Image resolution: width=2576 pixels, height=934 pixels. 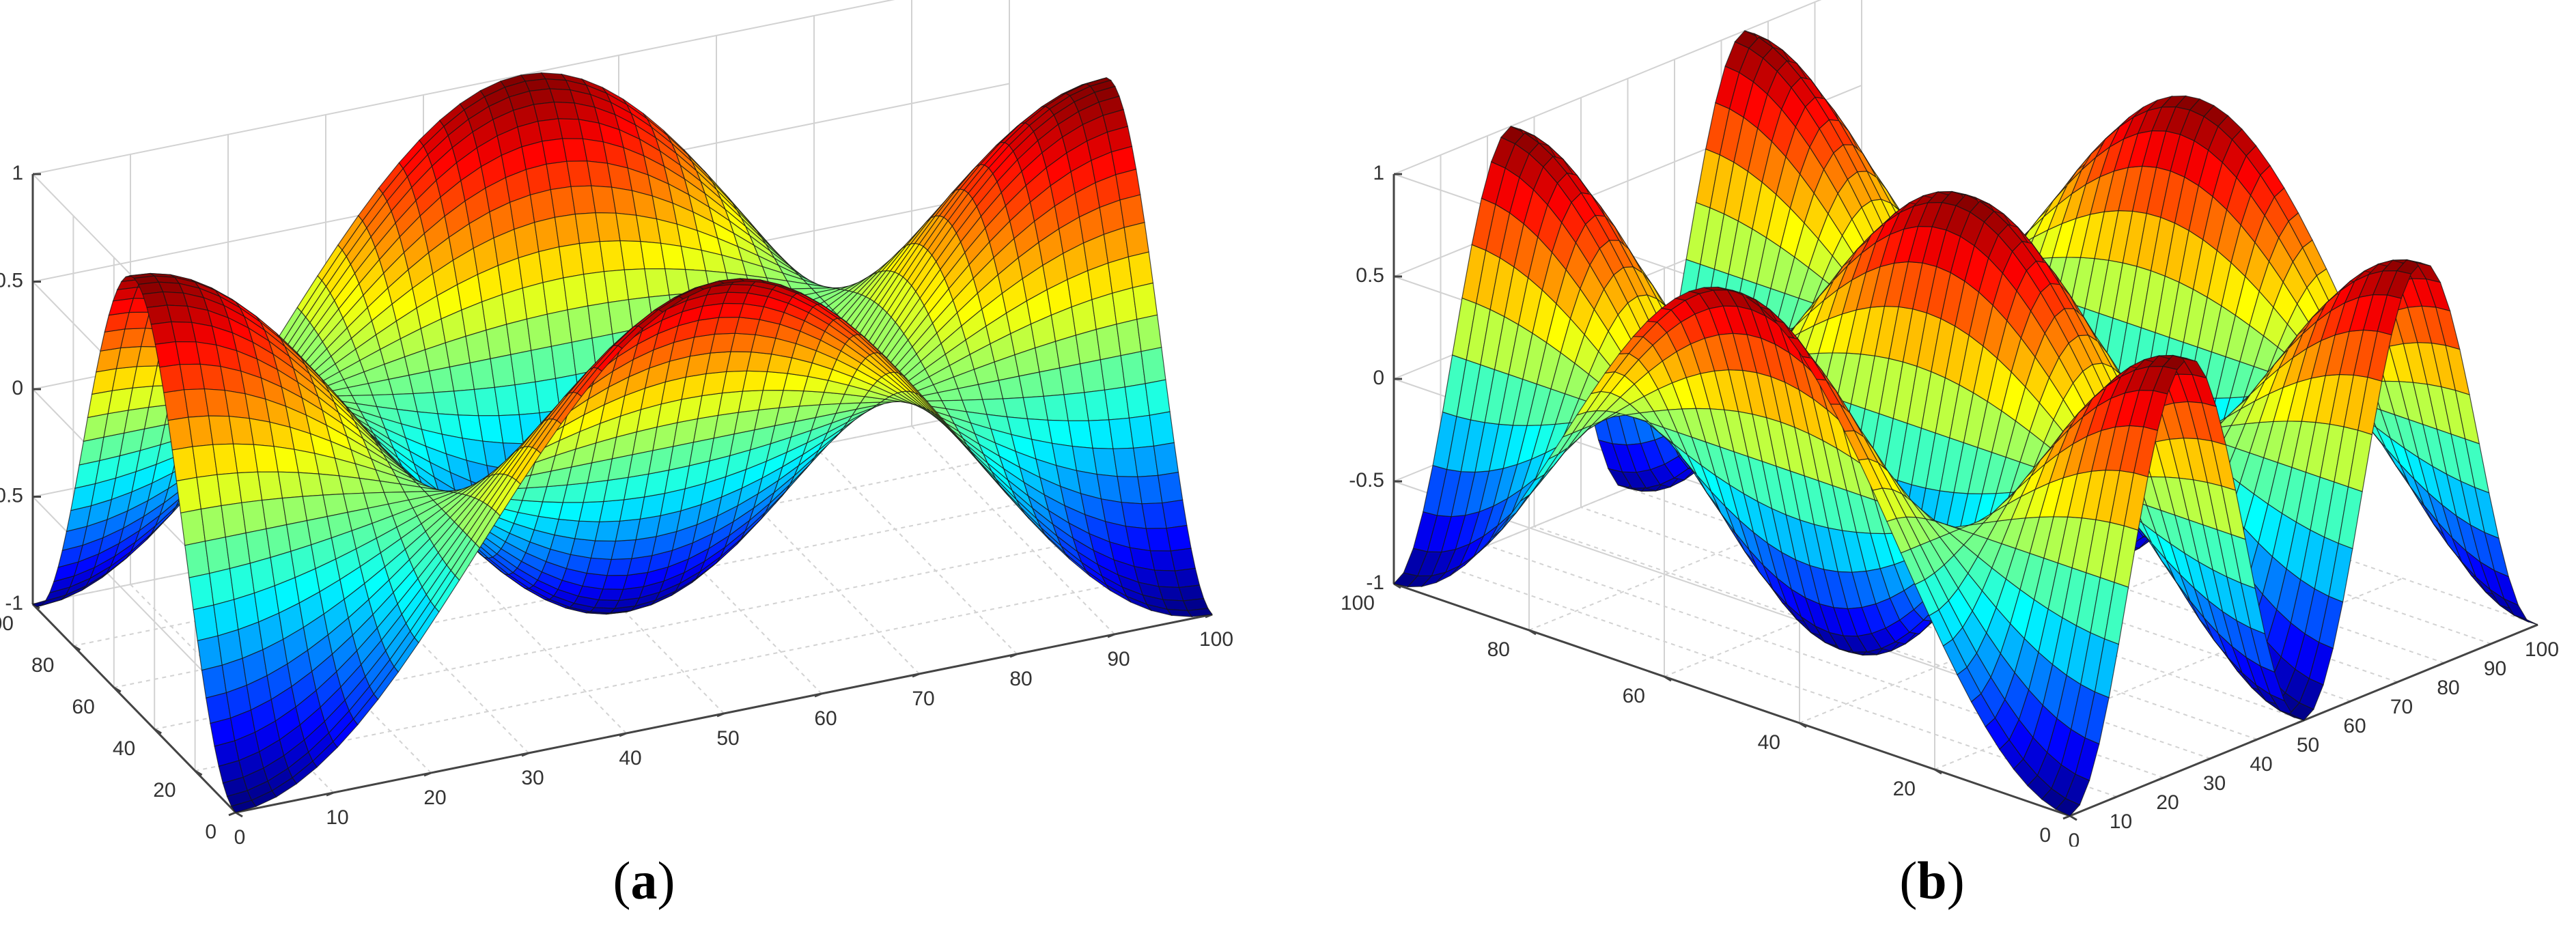 What do you see at coordinates (1370, 275) in the screenshot?
I see `z-tick-label: 0.5` at bounding box center [1370, 275].